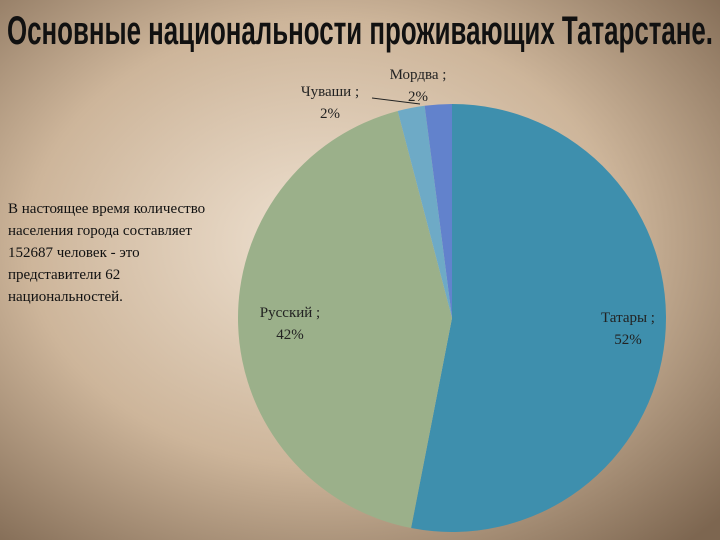 The height and width of the screenshot is (540, 720). Describe the element at coordinates (396, 101) in the screenshot. I see `leader-line` at that location.